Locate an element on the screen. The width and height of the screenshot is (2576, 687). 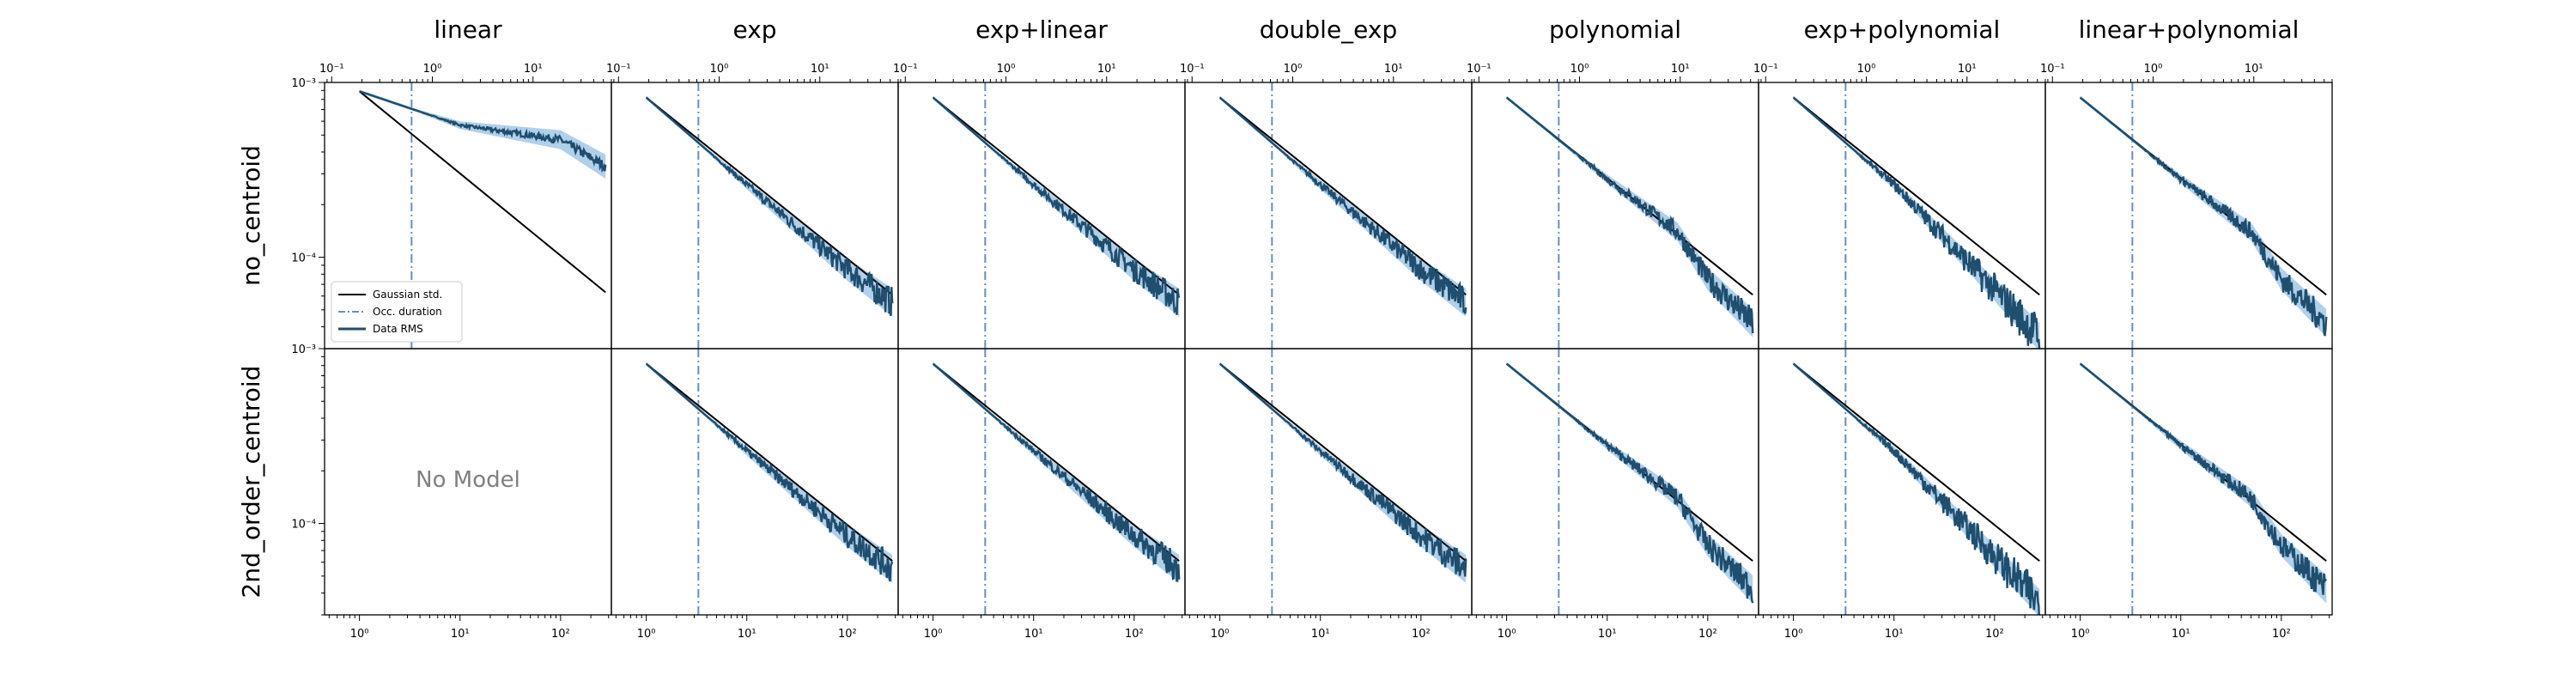
column-title-4: polynomial is located at coordinates (1615, 29).